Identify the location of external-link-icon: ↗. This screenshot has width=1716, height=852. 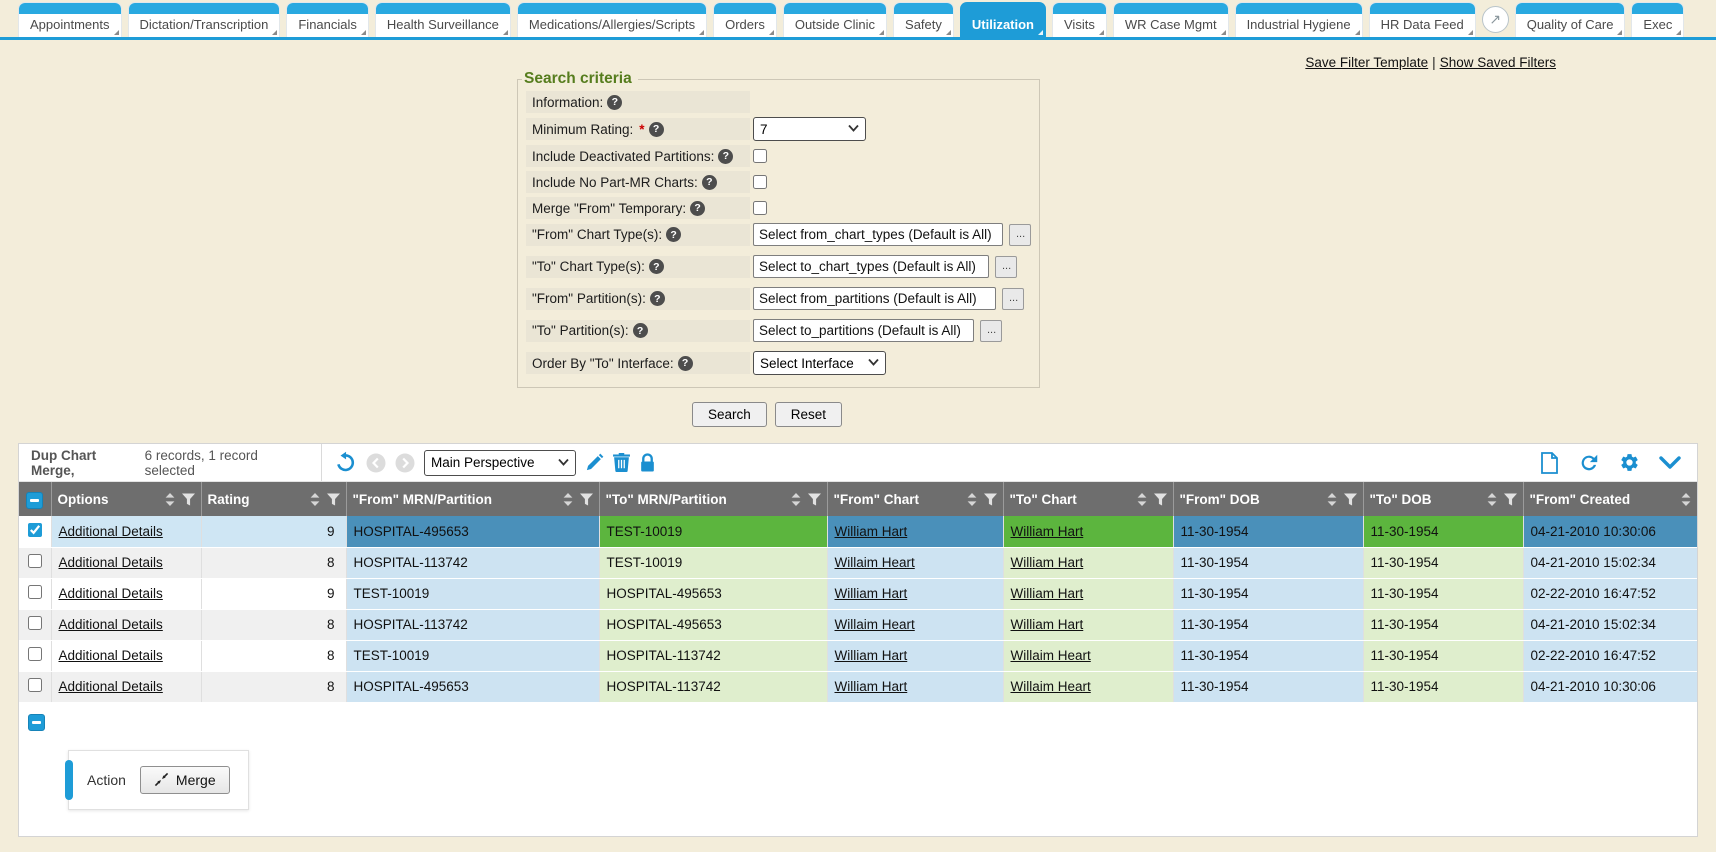
(1495, 19).